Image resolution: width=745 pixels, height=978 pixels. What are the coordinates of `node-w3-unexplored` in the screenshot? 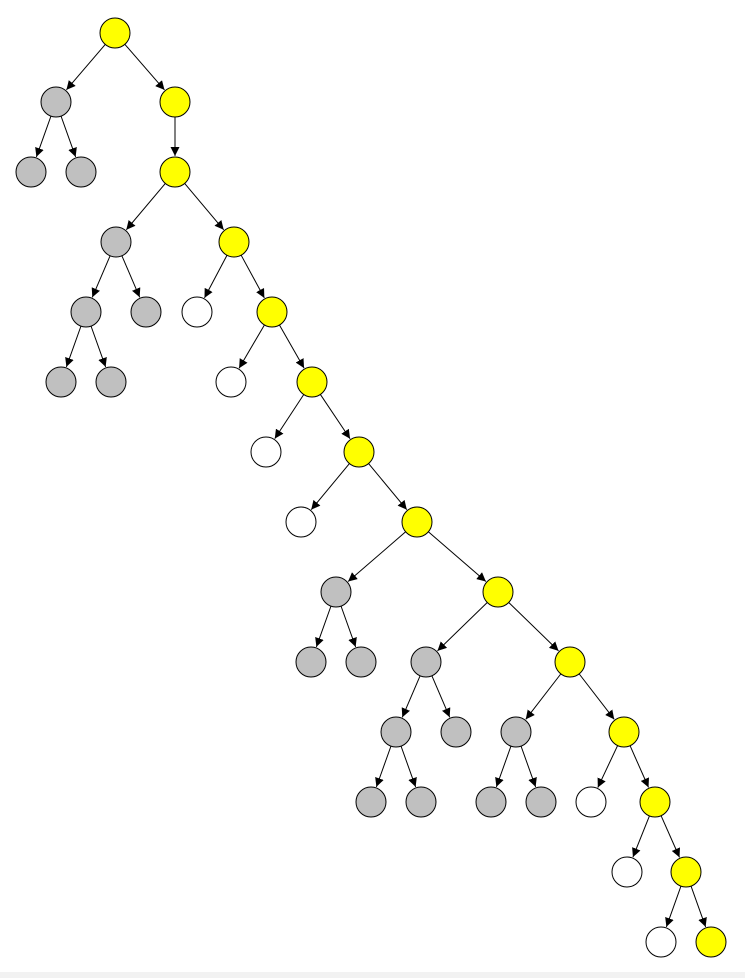 It's located at (266, 452).